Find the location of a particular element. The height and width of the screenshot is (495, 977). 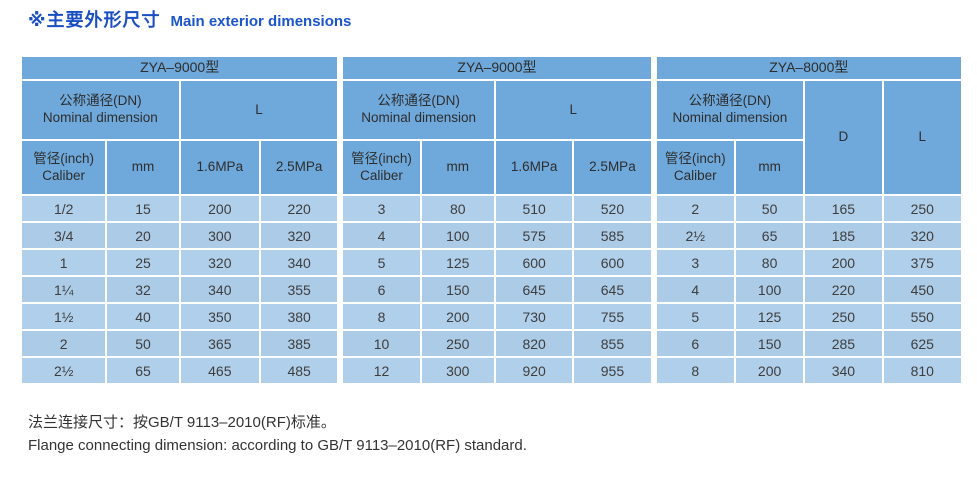

table-cell: 955 is located at coordinates (613, 370).